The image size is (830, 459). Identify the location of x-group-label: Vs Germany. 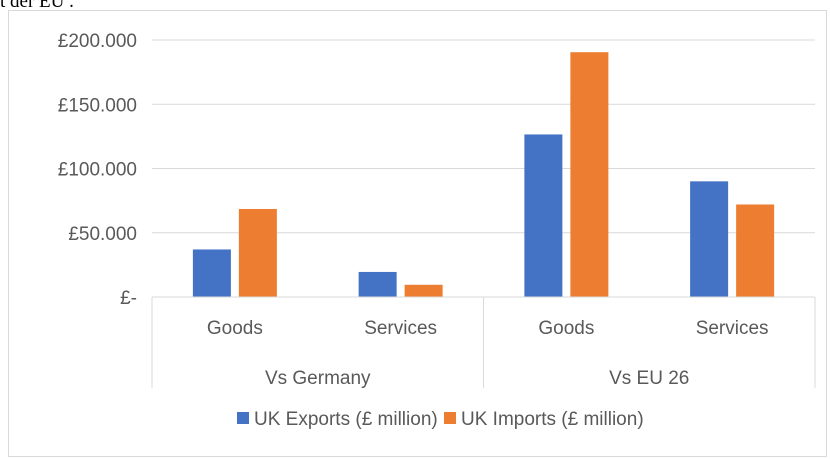
(318, 378).